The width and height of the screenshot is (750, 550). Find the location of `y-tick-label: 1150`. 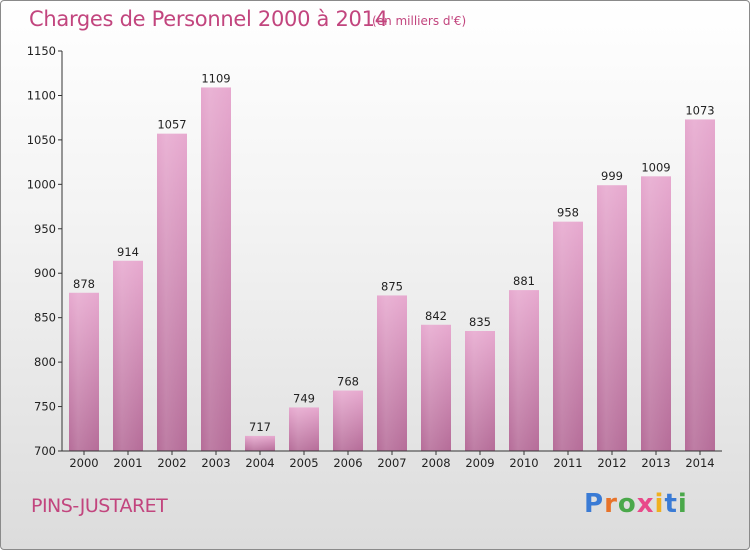

y-tick-label: 1150 is located at coordinates (41, 51).